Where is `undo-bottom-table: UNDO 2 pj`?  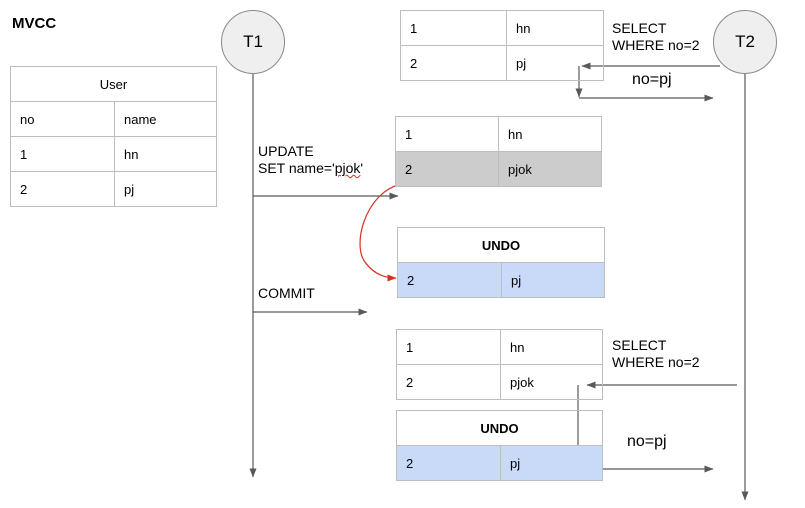 undo-bottom-table: UNDO 2 pj is located at coordinates (499, 445).